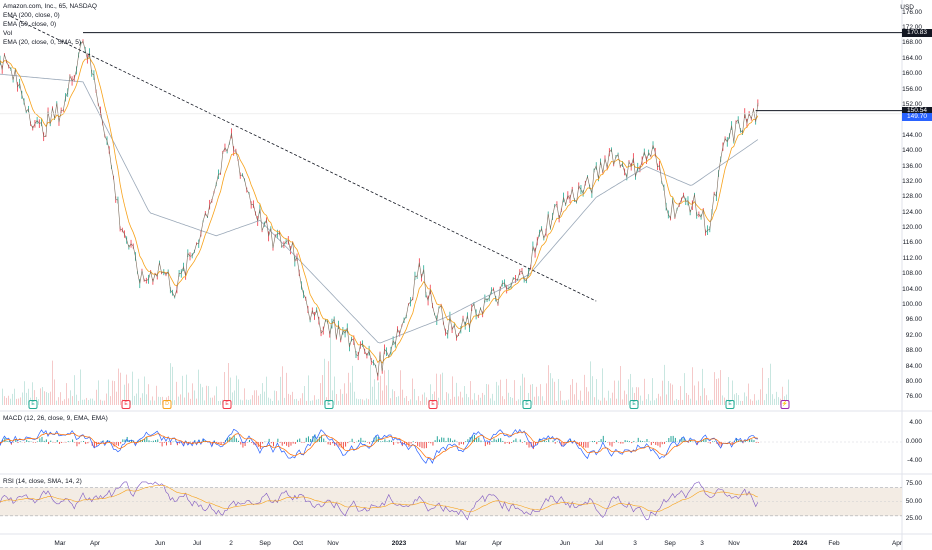 The height and width of the screenshot is (550, 932). Describe the element at coordinates (635, 543) in the screenshot. I see `time-axis-label: 3` at that location.